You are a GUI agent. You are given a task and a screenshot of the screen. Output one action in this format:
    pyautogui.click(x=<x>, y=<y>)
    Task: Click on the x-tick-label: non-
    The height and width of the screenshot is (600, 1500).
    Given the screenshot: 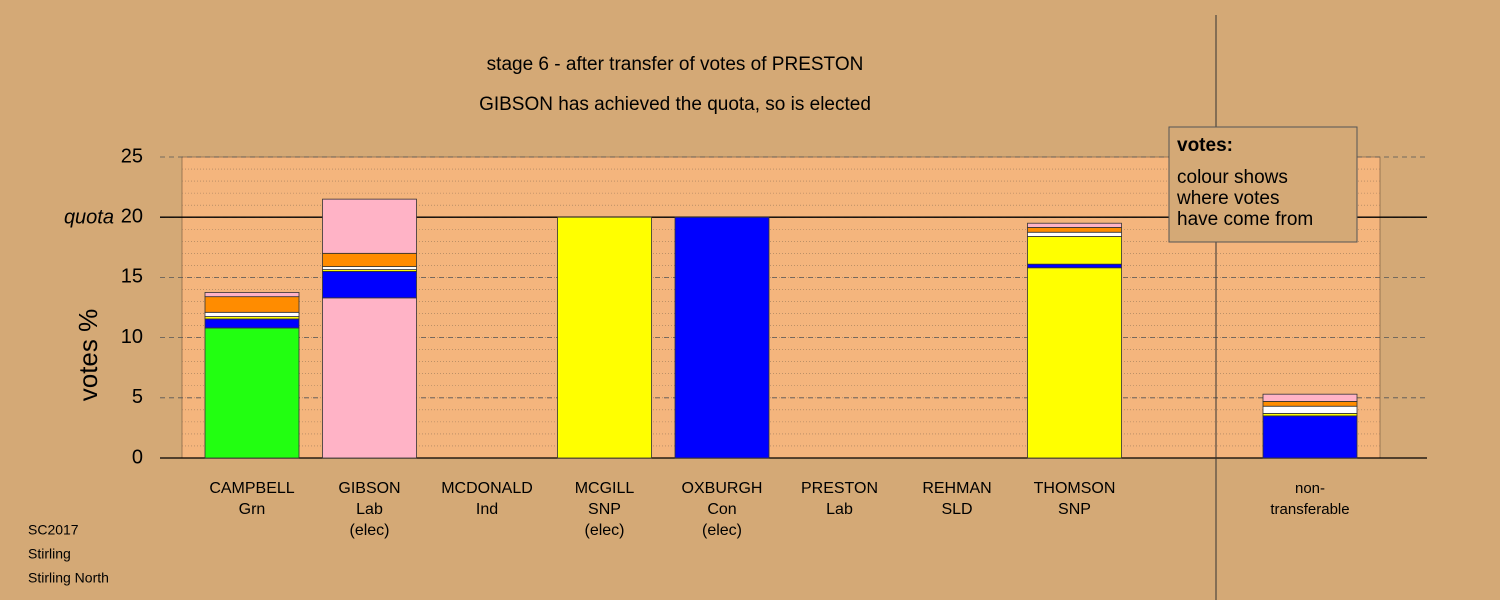 What is the action you would take?
    pyautogui.click(x=1310, y=488)
    